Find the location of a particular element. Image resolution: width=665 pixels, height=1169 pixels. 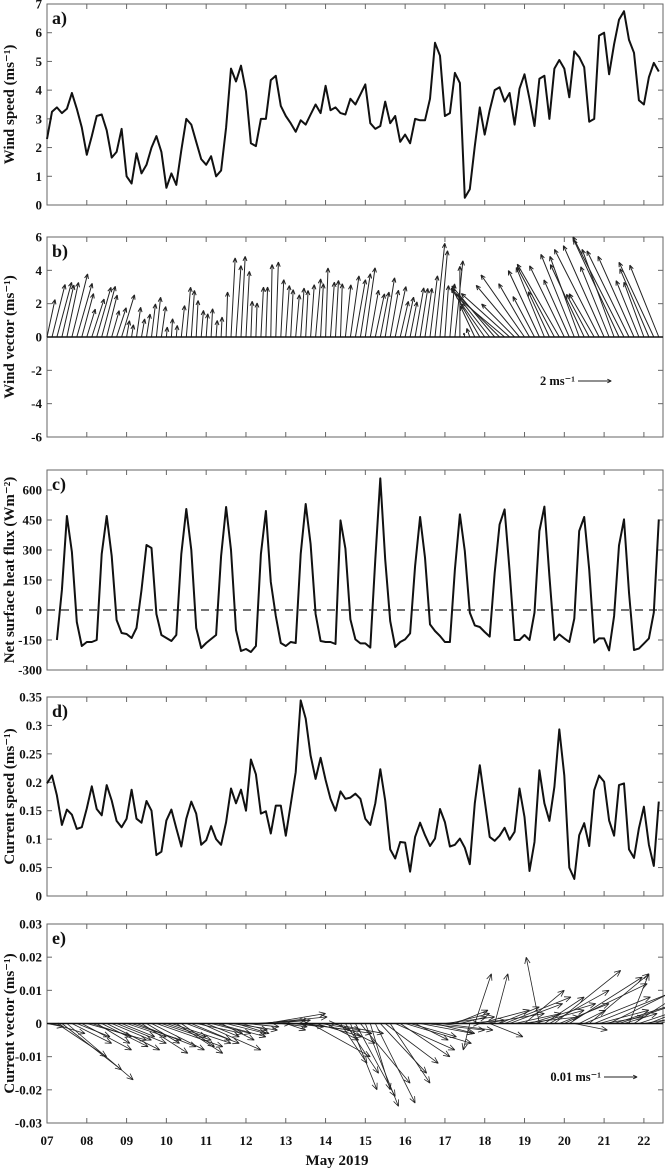

y-tick-label: 0.35 is located at coordinates (30, 697).